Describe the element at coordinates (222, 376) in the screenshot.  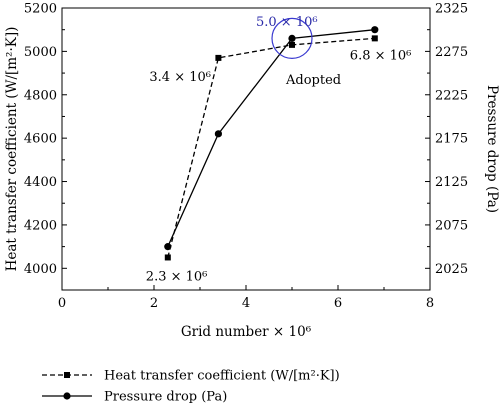
I see `legend-label-1: Heat transfer coefficient (W/[m²·K])` at that location.